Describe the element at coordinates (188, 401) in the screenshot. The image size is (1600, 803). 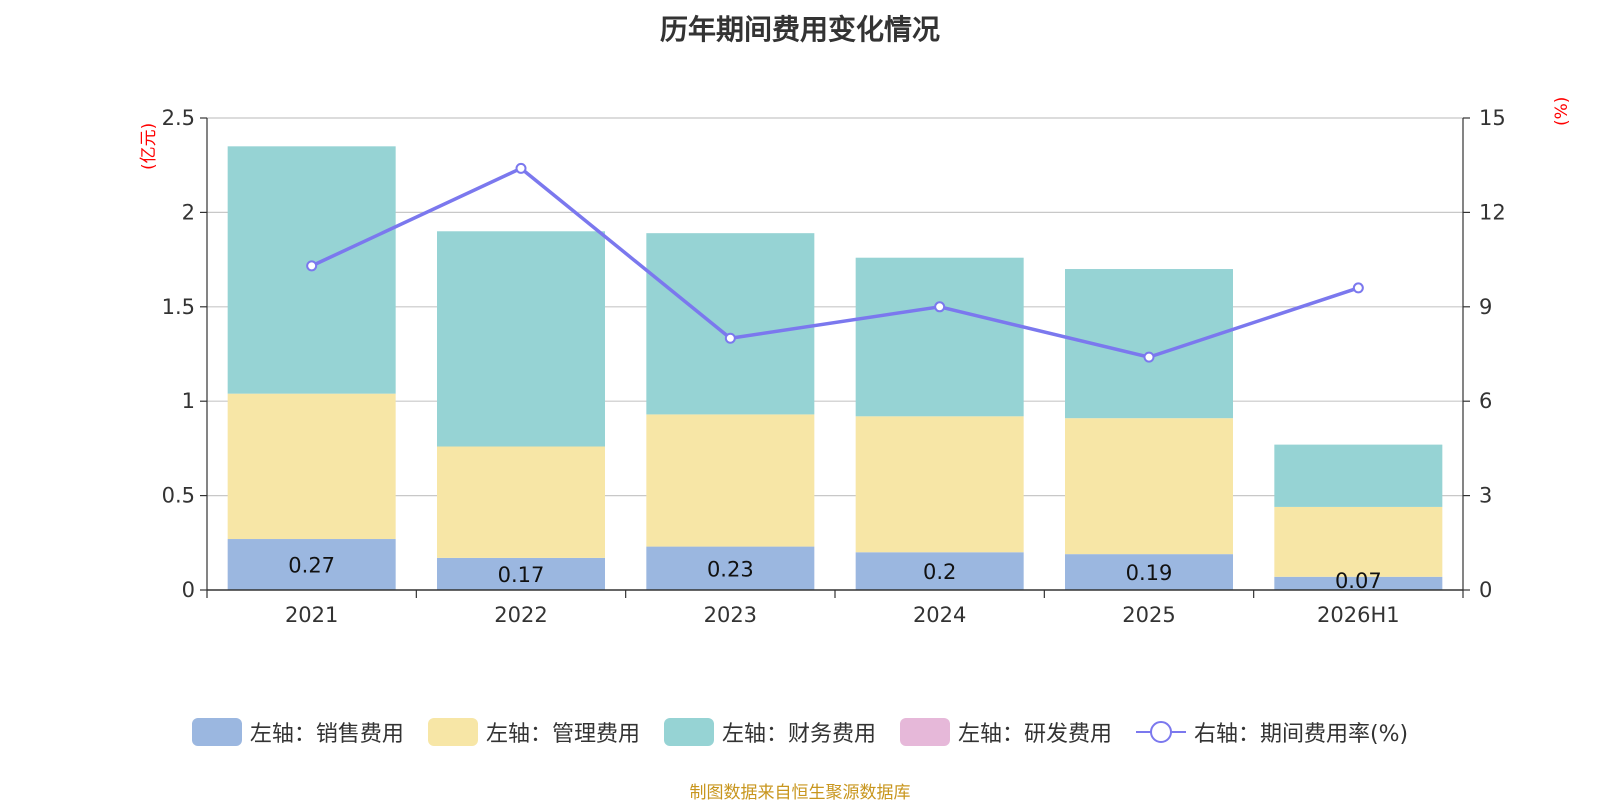
I see `left-axis-tick-label: 1` at that location.